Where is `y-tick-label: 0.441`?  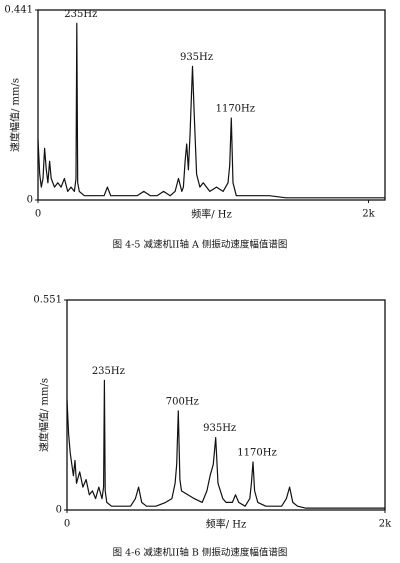
y-tick-label: 0.441 is located at coordinates (18, 10).